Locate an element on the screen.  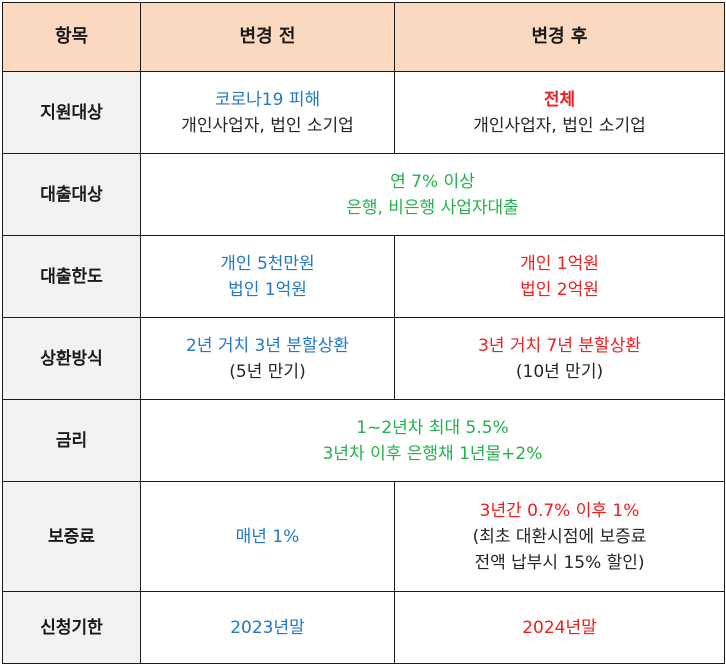
repayment-before-line-2: (5년 만기) is located at coordinates (267, 371).